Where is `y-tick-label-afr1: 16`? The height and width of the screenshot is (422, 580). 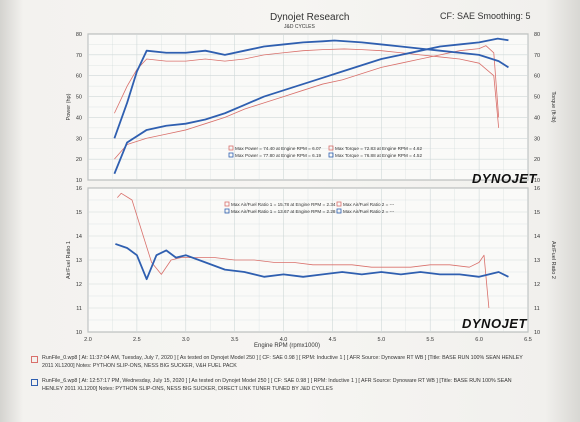 y-tick-label-afr1: 16 is located at coordinates (79, 189).